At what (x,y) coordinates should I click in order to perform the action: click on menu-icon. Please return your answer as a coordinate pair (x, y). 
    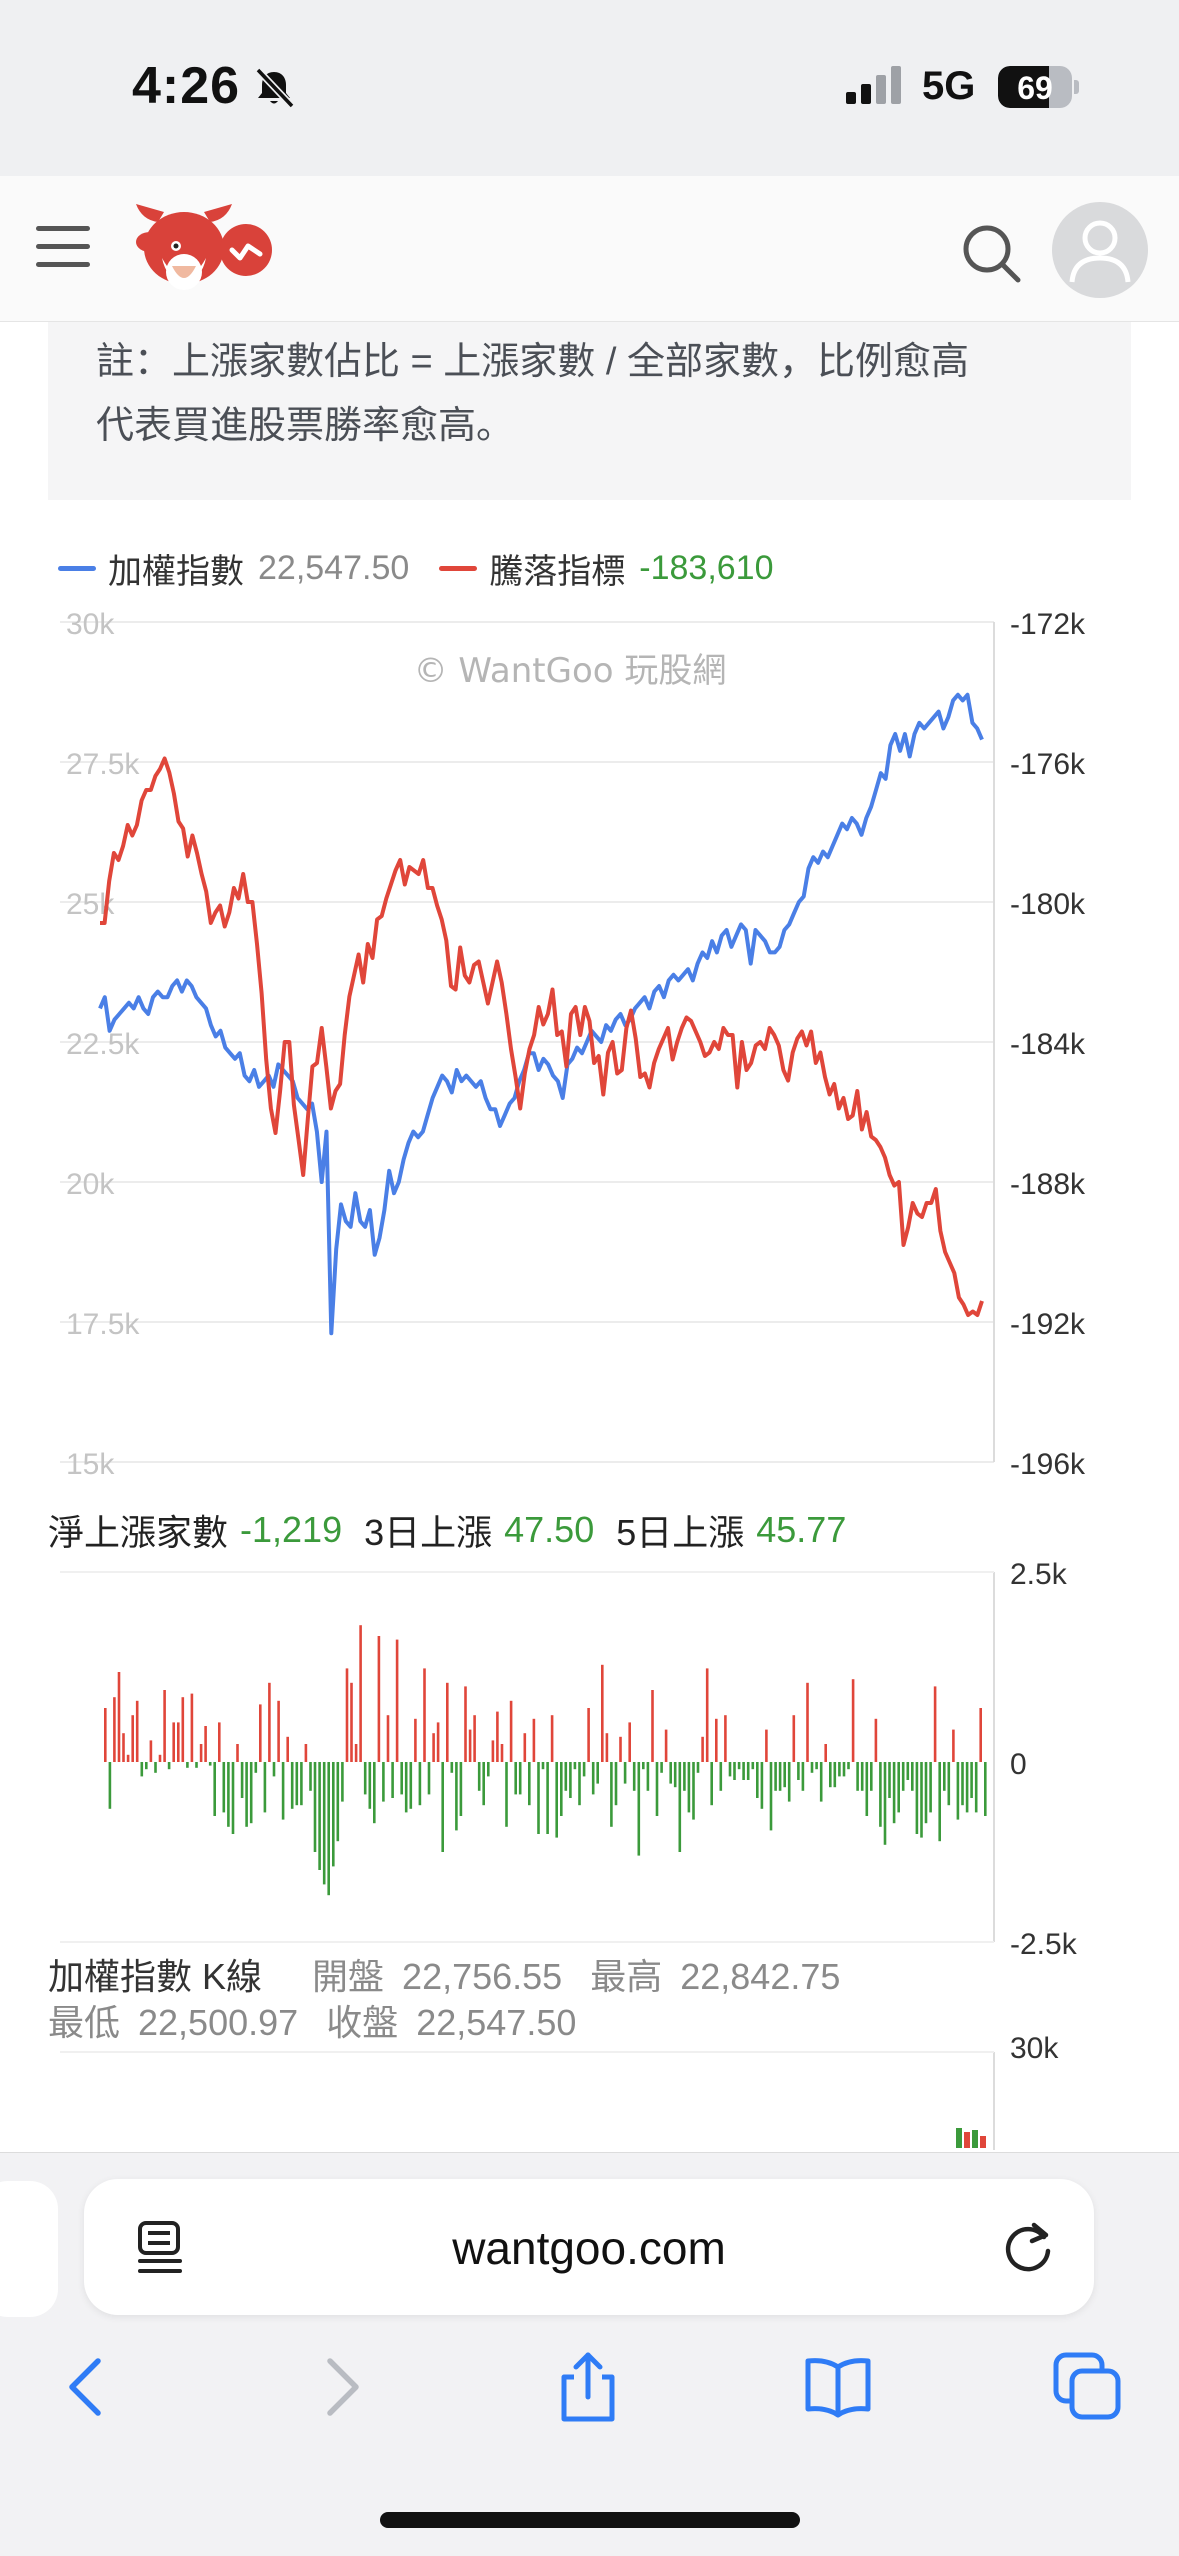
    Looking at the image, I should click on (64, 247).